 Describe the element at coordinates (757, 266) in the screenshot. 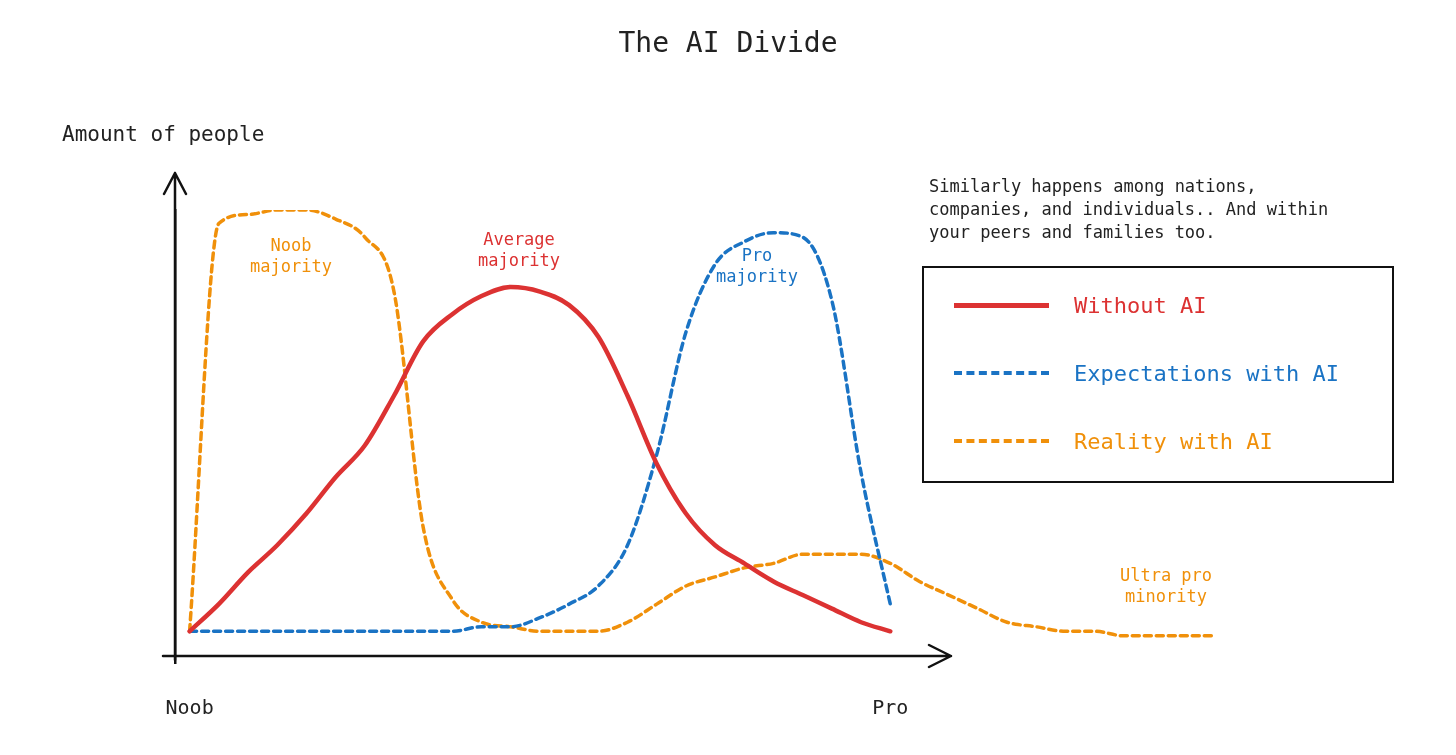

I see `annotation: Pro majority` at that location.